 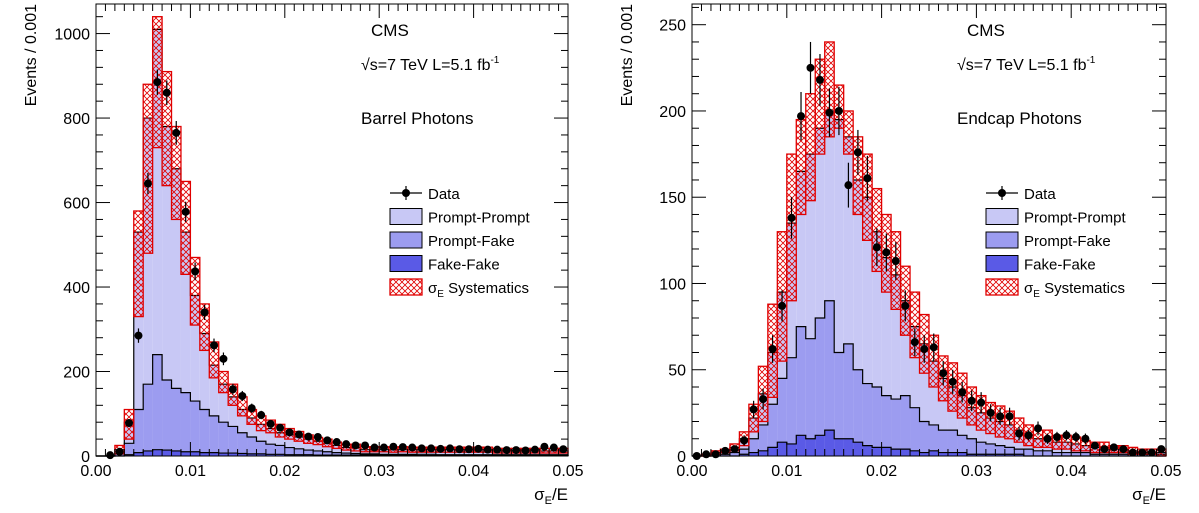 What do you see at coordinates (430, 64) in the screenshot?
I see `energy-luminosity-label: √s=7 TeV L=5.1 fb-1` at bounding box center [430, 64].